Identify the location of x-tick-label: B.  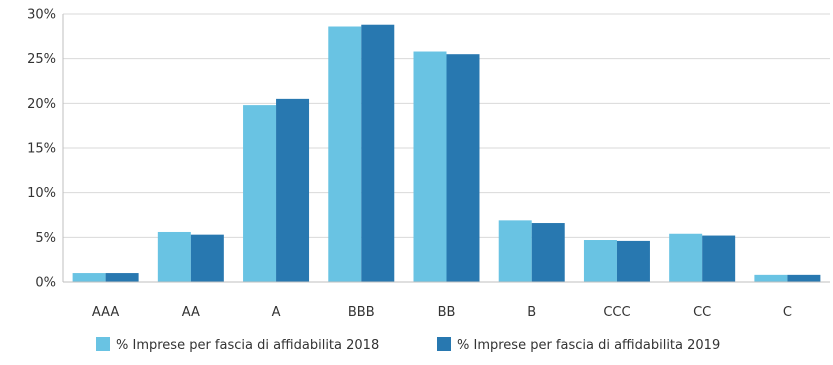
(531, 312).